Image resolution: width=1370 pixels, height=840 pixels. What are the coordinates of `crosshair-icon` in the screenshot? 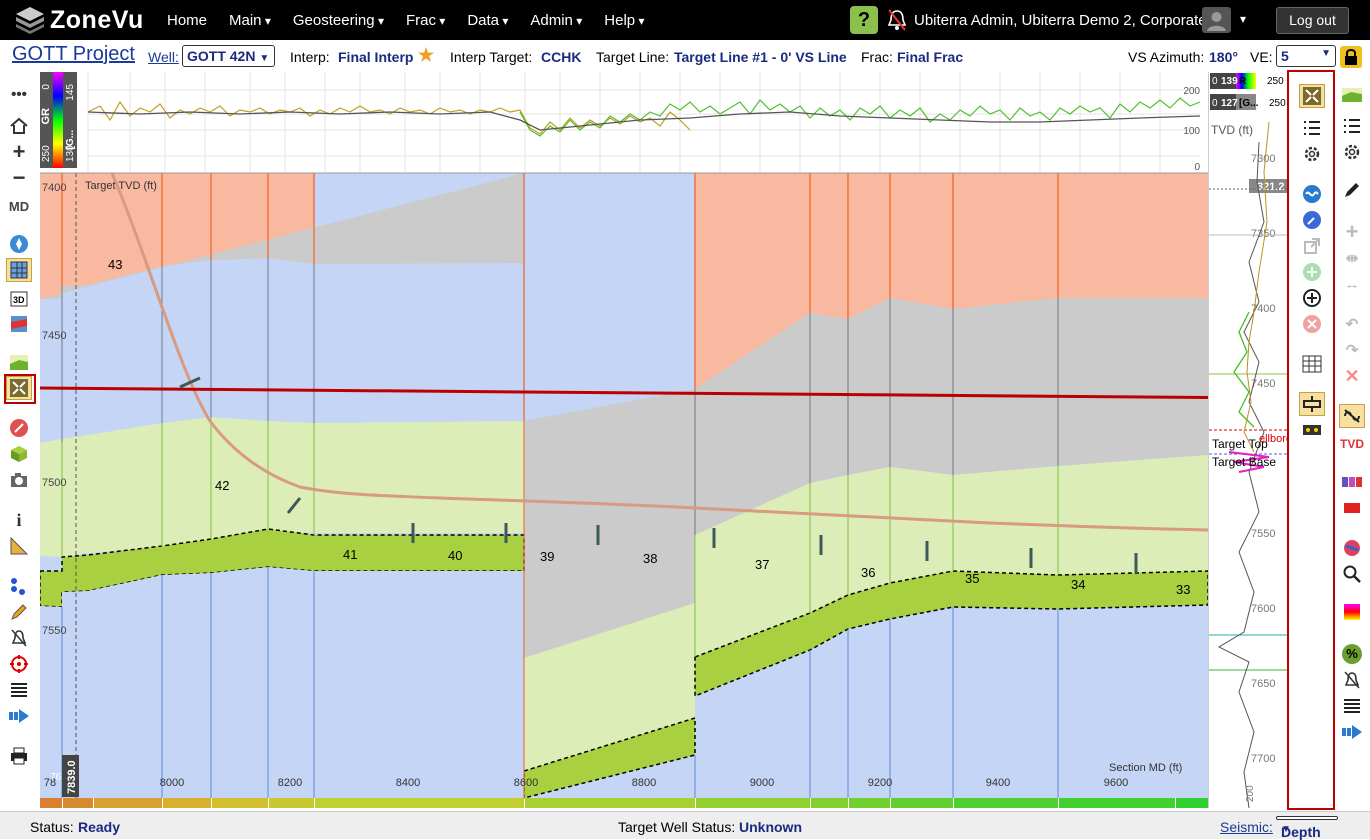 It's located at (19, 664).